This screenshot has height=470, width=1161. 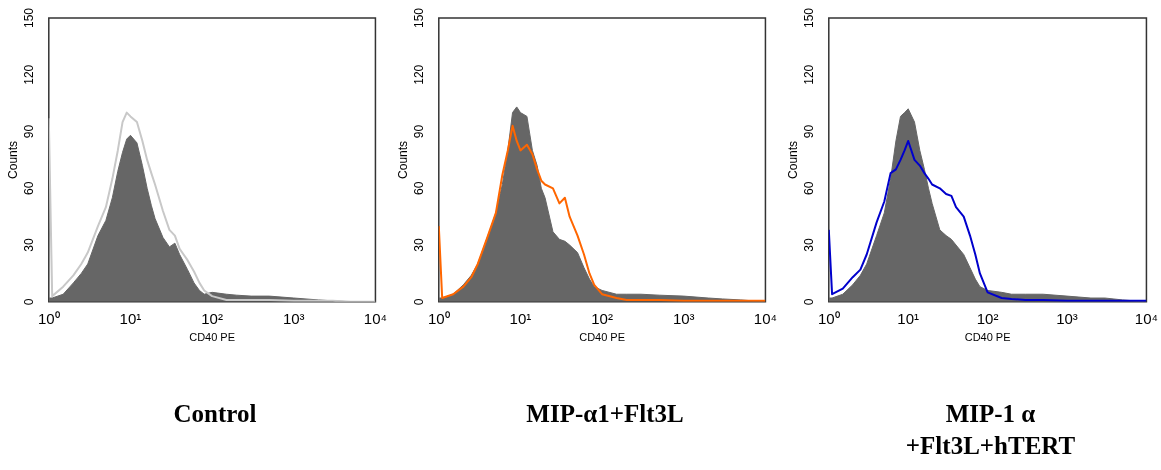 I want to click on text: Control, so click(x=215, y=414).